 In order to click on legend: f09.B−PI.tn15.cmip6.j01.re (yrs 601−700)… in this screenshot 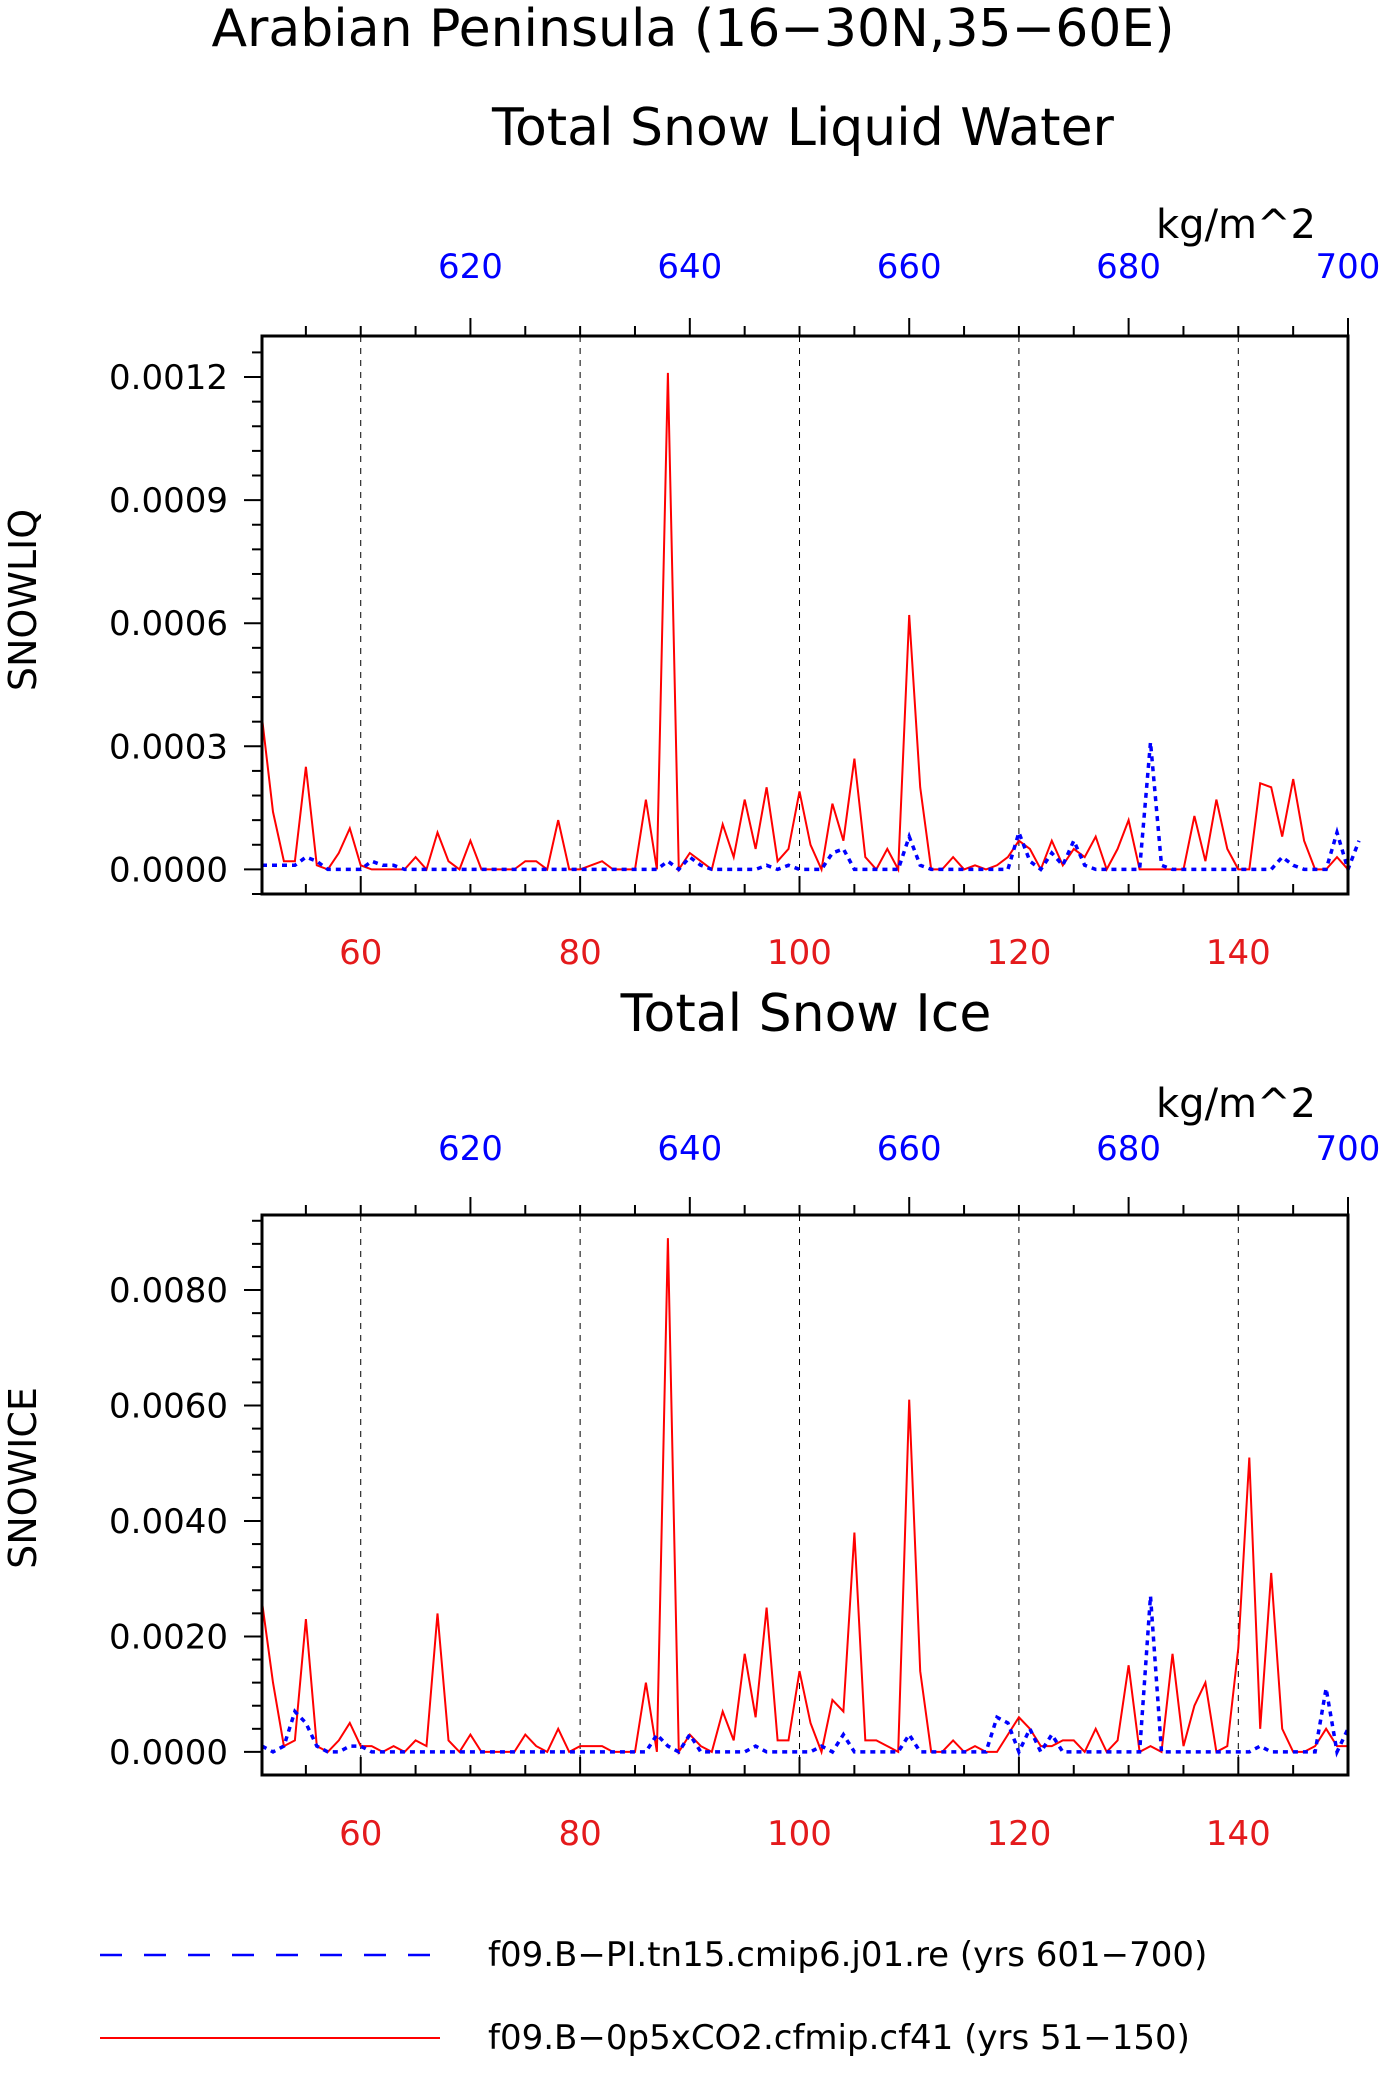, I will do `click(653, 1996)`.